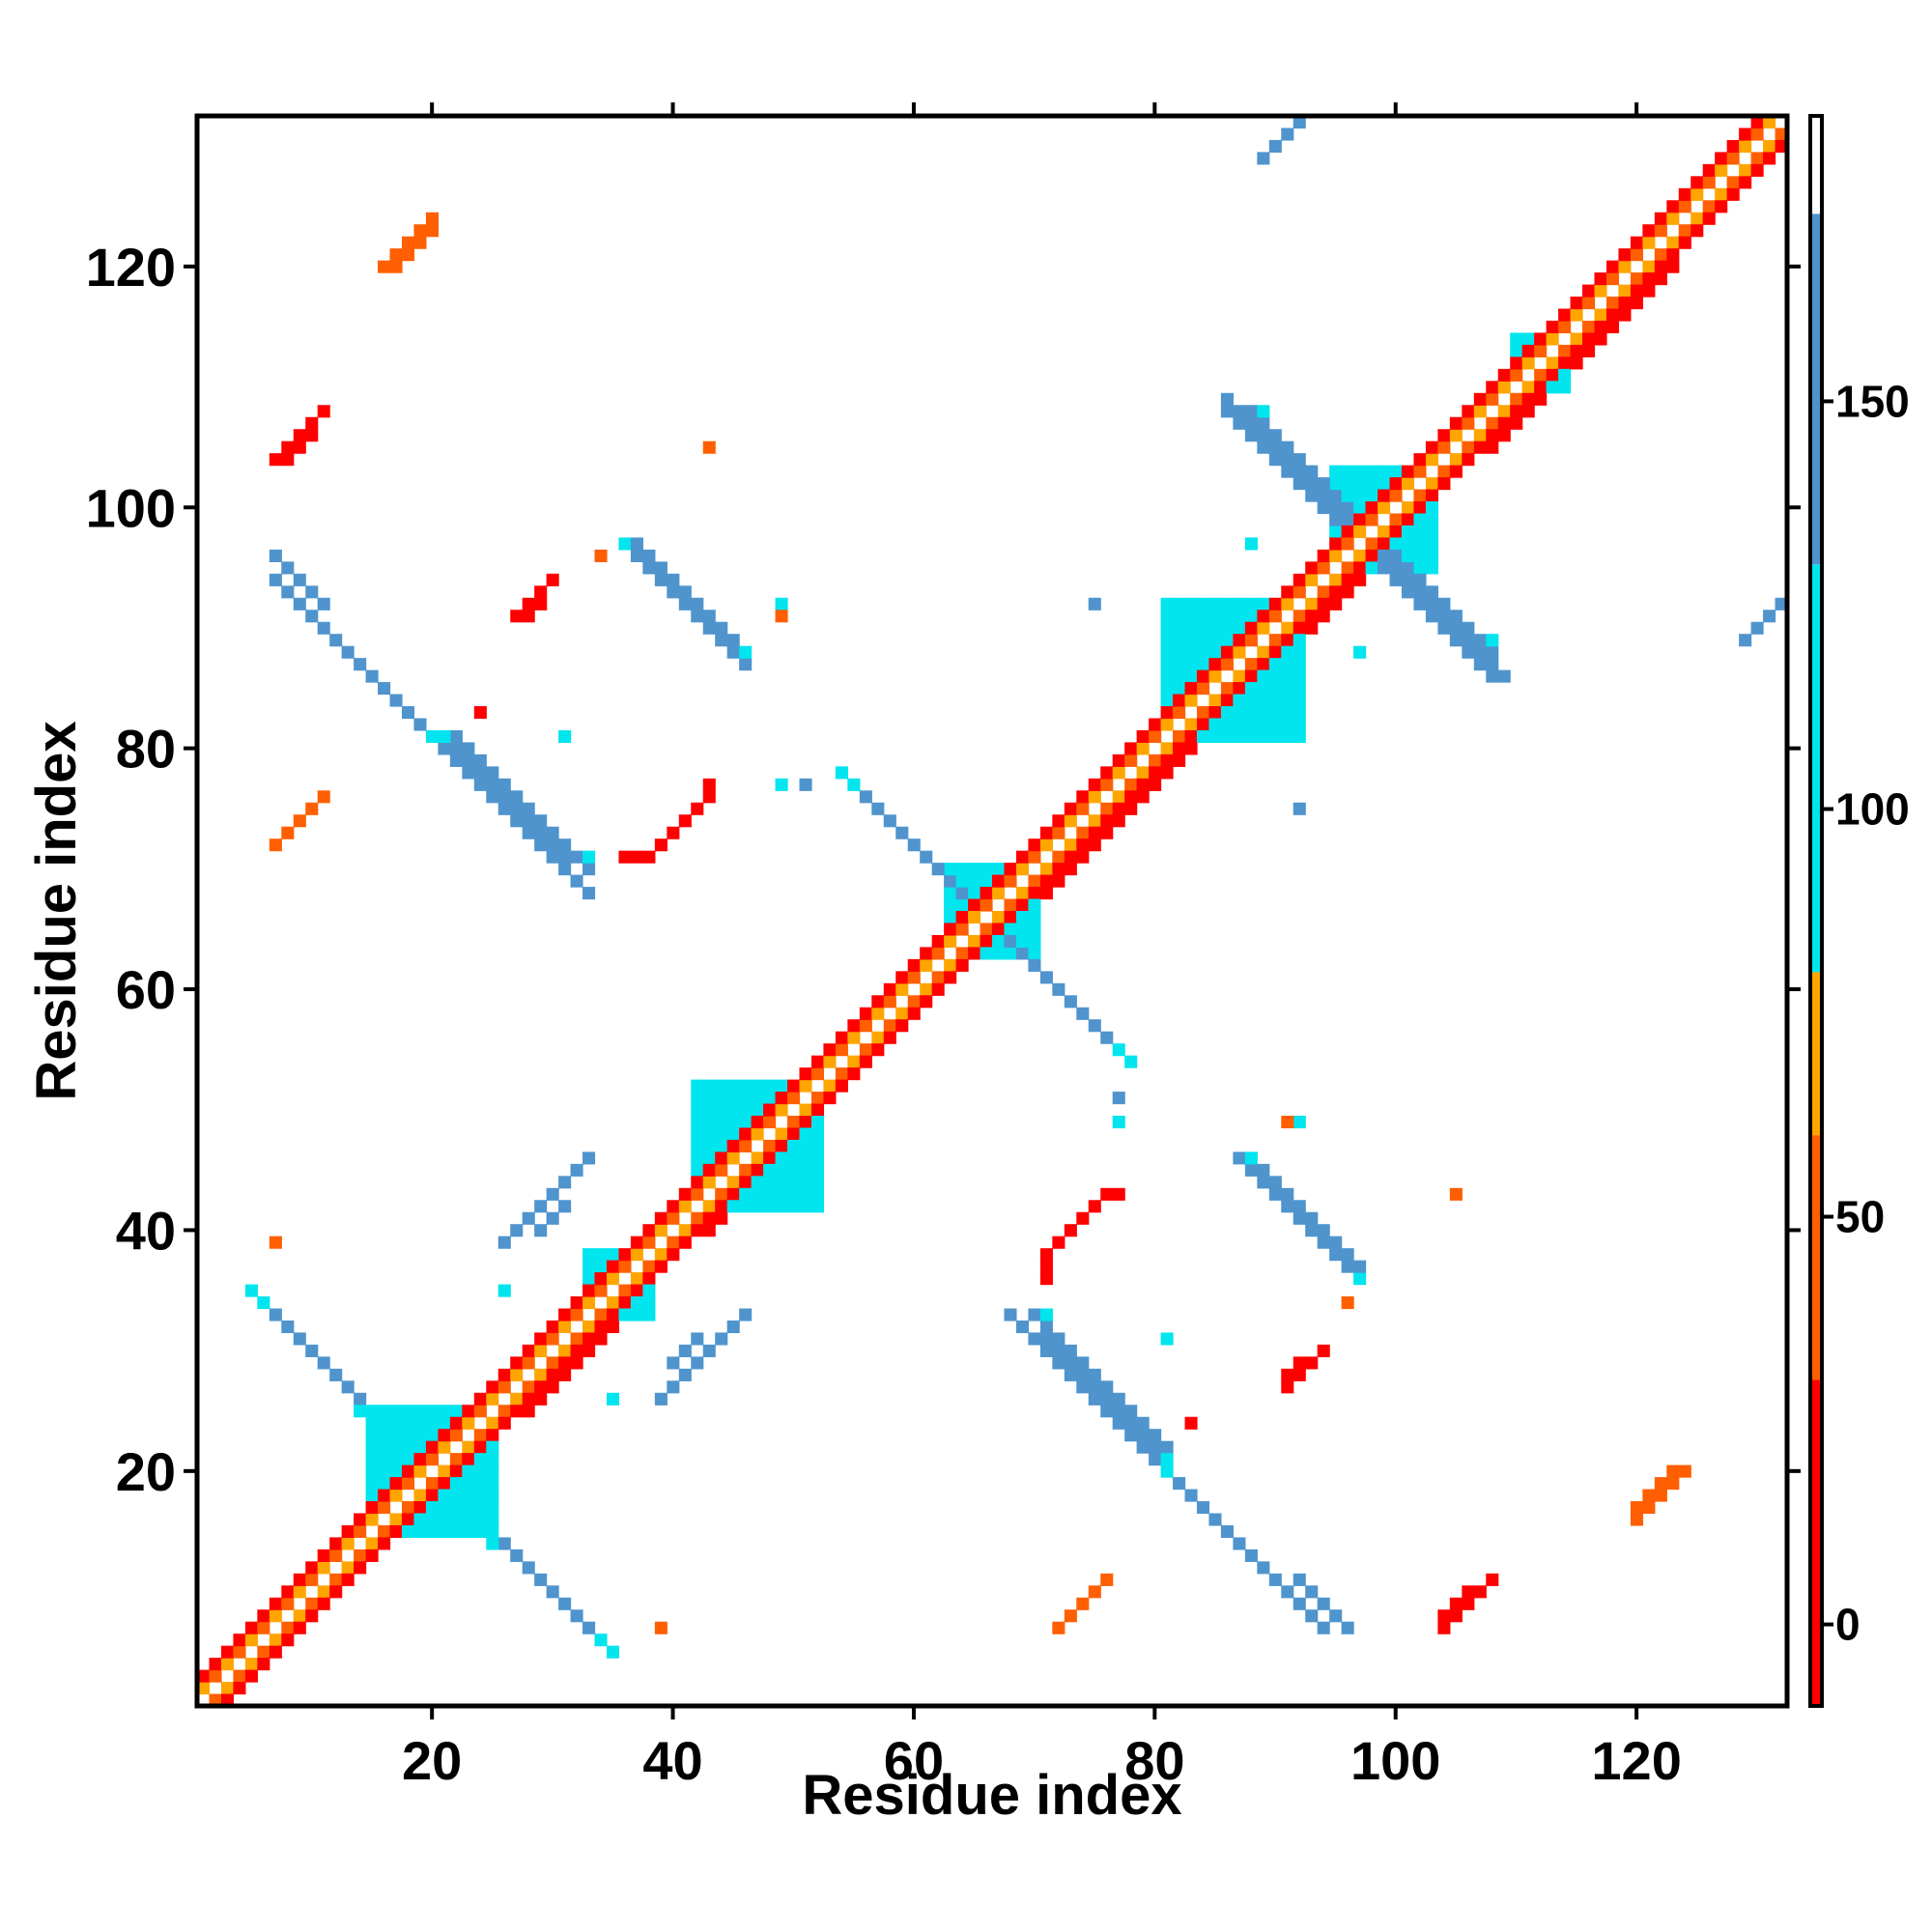 This screenshot has width=1932, height=1932. I want to click on colorbar-tick-label: 100, so click(1872, 808).